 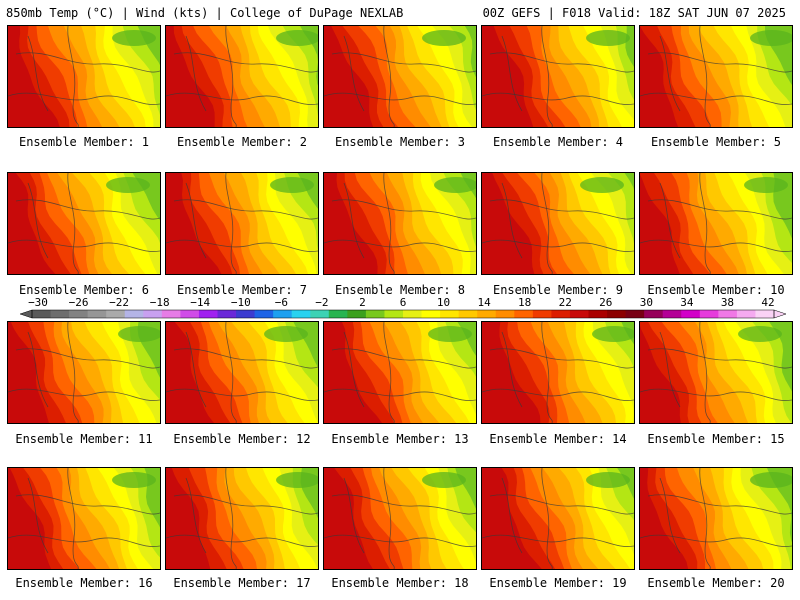 I want to click on colorbar-tick-label: −22, so click(x=119, y=302).